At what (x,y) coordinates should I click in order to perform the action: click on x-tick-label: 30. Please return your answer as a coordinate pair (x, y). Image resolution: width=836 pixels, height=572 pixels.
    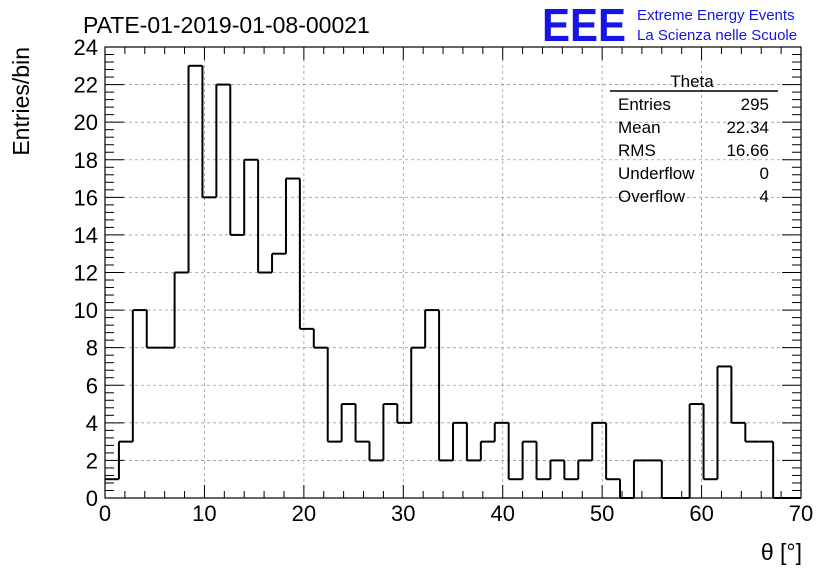
    Looking at the image, I should click on (403, 513).